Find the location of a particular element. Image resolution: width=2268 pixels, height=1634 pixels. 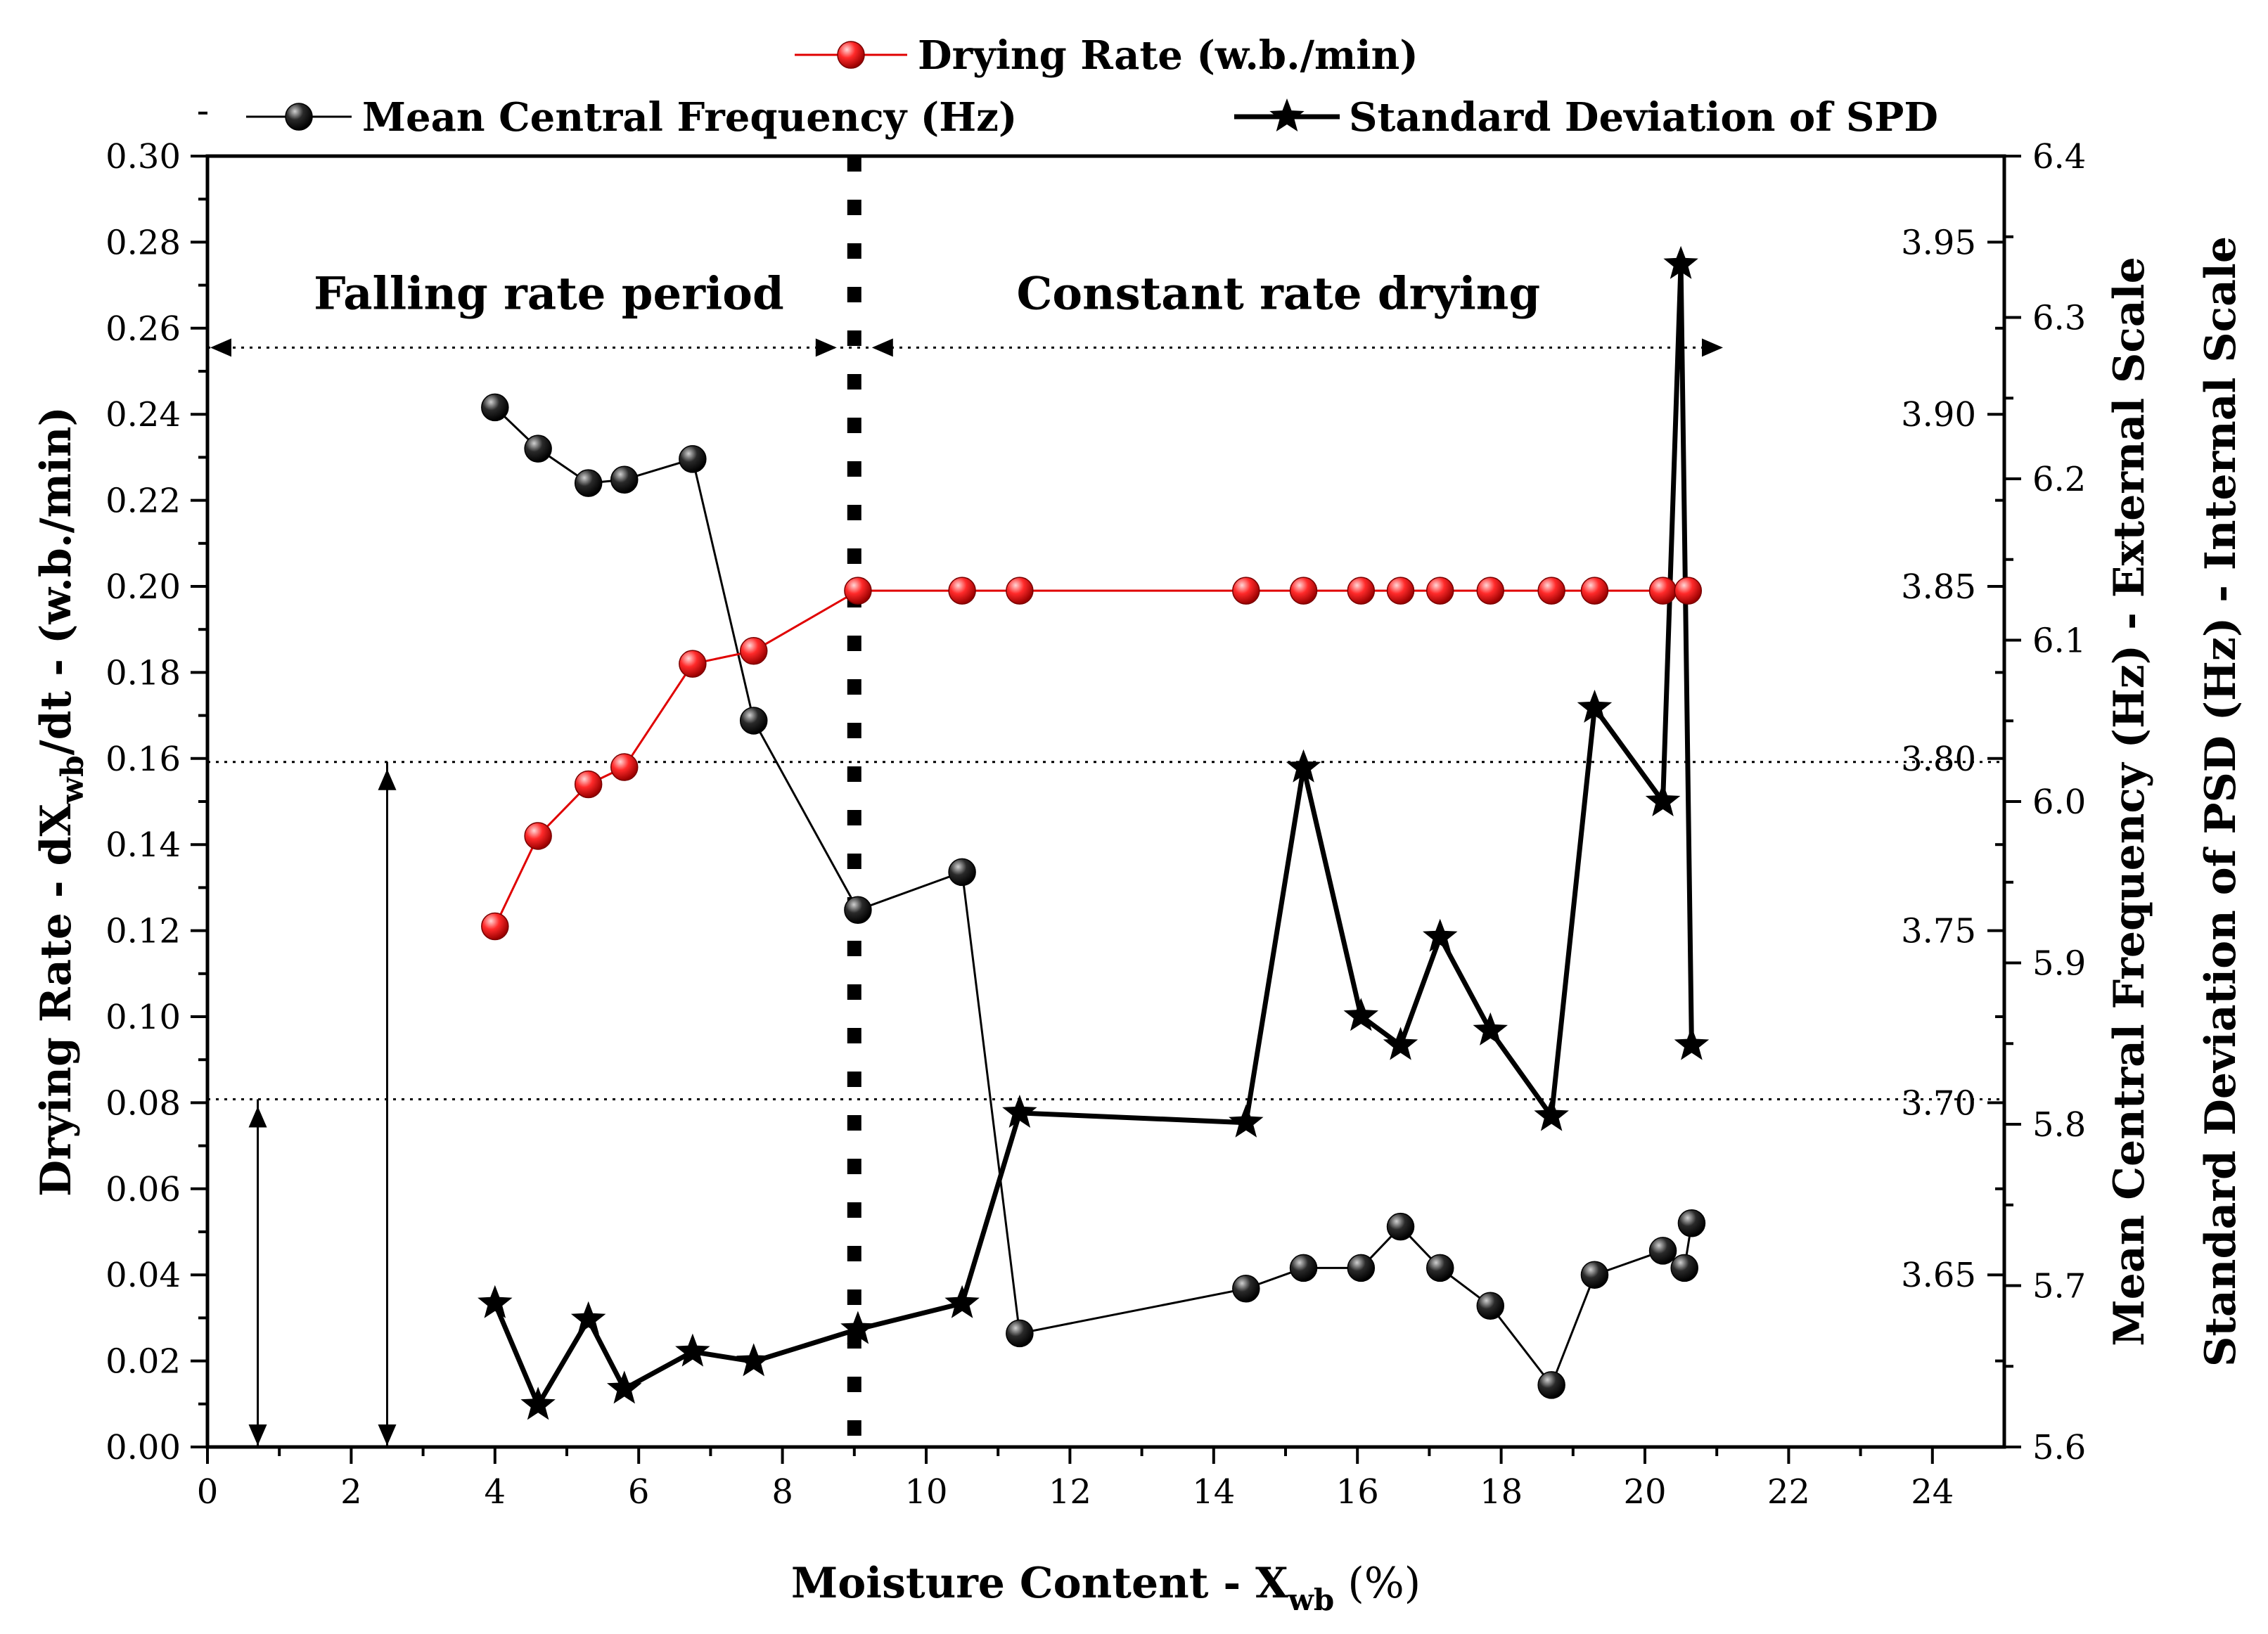

y-axis-title-main: Drying Rate - dX is located at coordinates (56, 1001).